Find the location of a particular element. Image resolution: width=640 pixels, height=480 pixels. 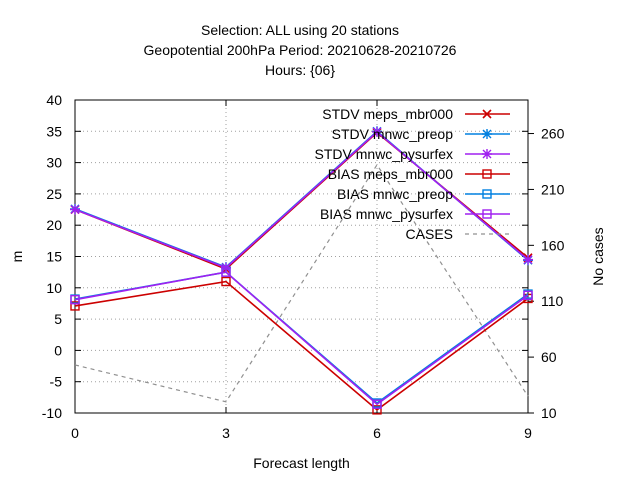

y2-tick-label: 60 is located at coordinates (549, 357).